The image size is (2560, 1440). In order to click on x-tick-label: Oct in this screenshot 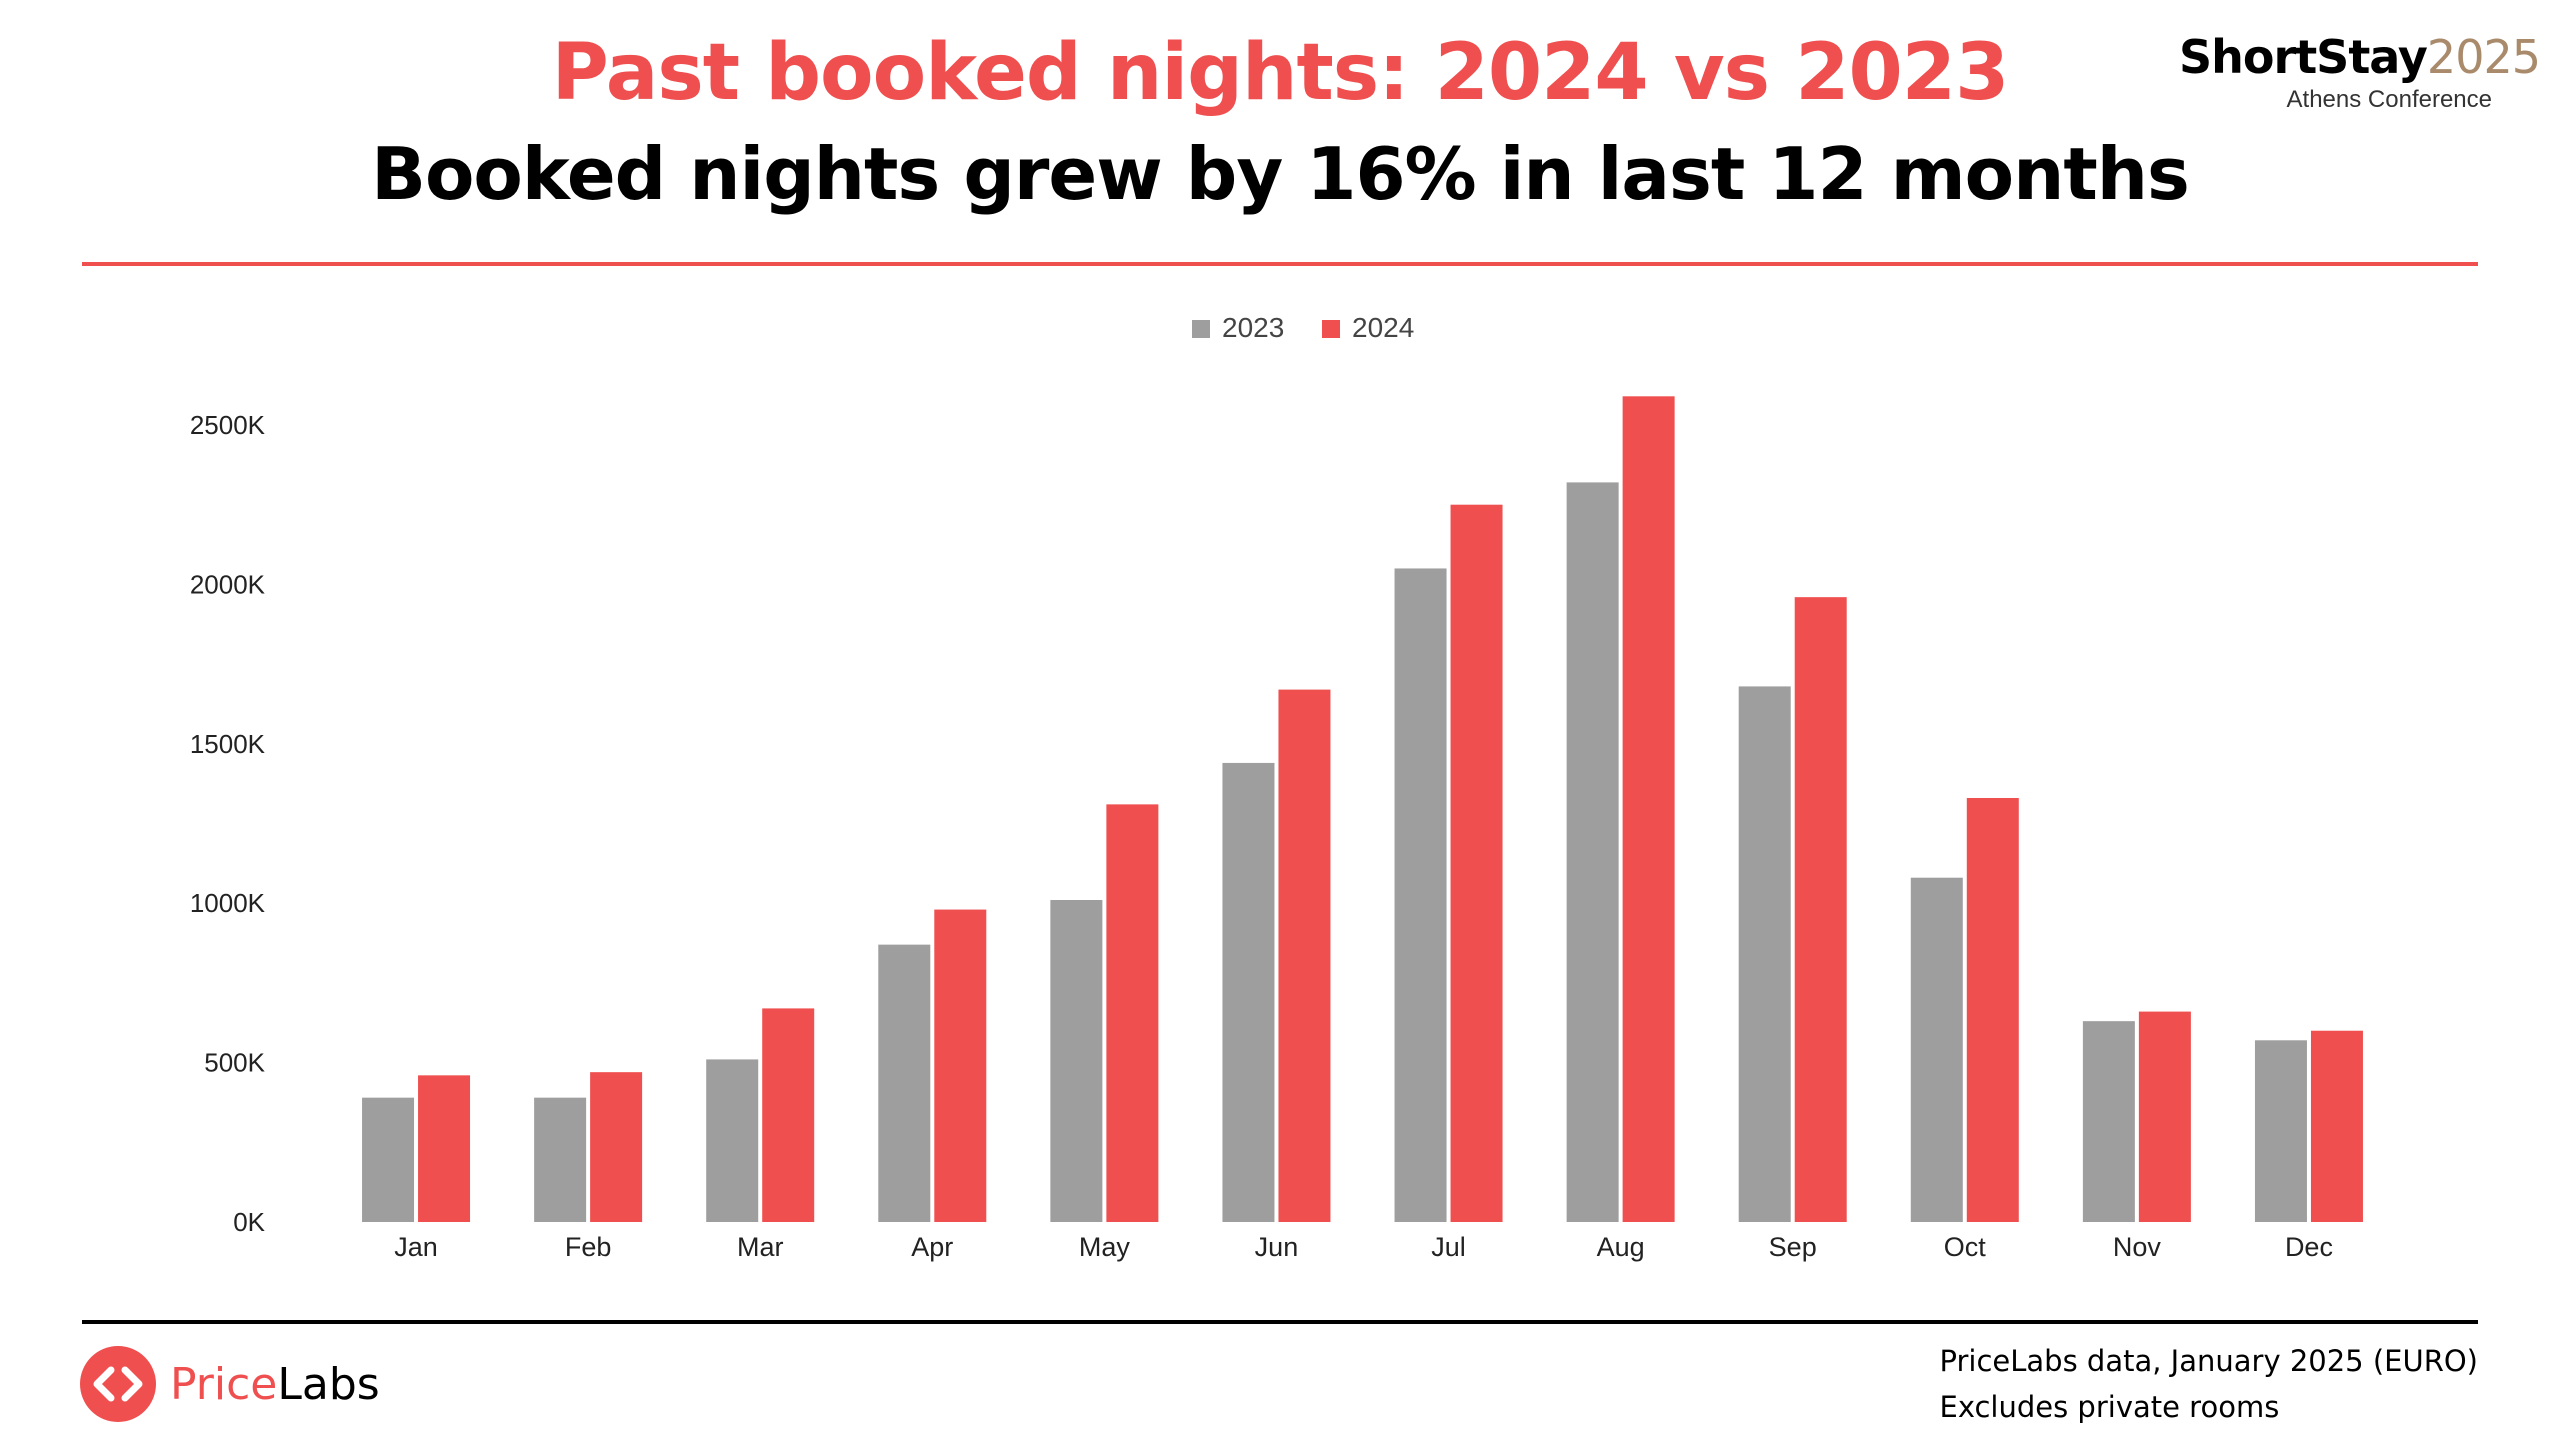, I will do `click(1965, 1247)`.